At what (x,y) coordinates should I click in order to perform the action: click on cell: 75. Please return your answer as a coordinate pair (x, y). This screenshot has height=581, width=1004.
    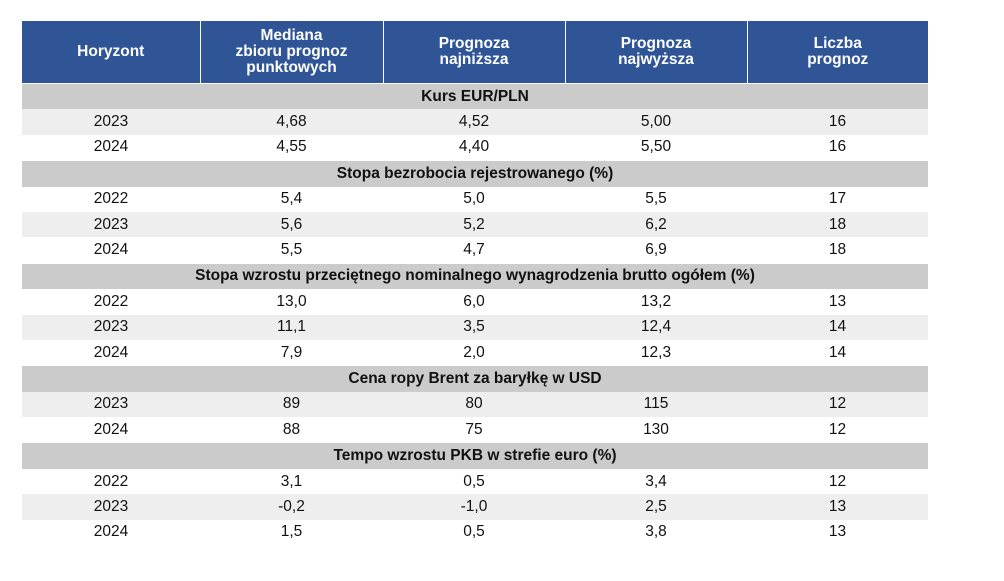
    Looking at the image, I should click on (474, 429).